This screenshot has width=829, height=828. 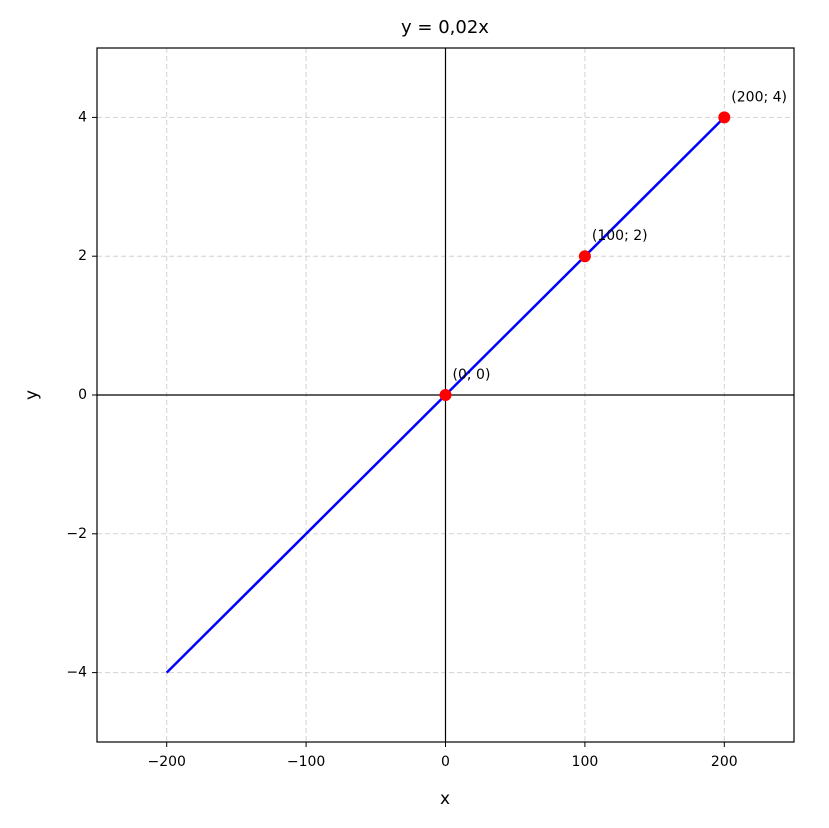 I want to click on y-tick-label: −4, so click(x=76, y=673).